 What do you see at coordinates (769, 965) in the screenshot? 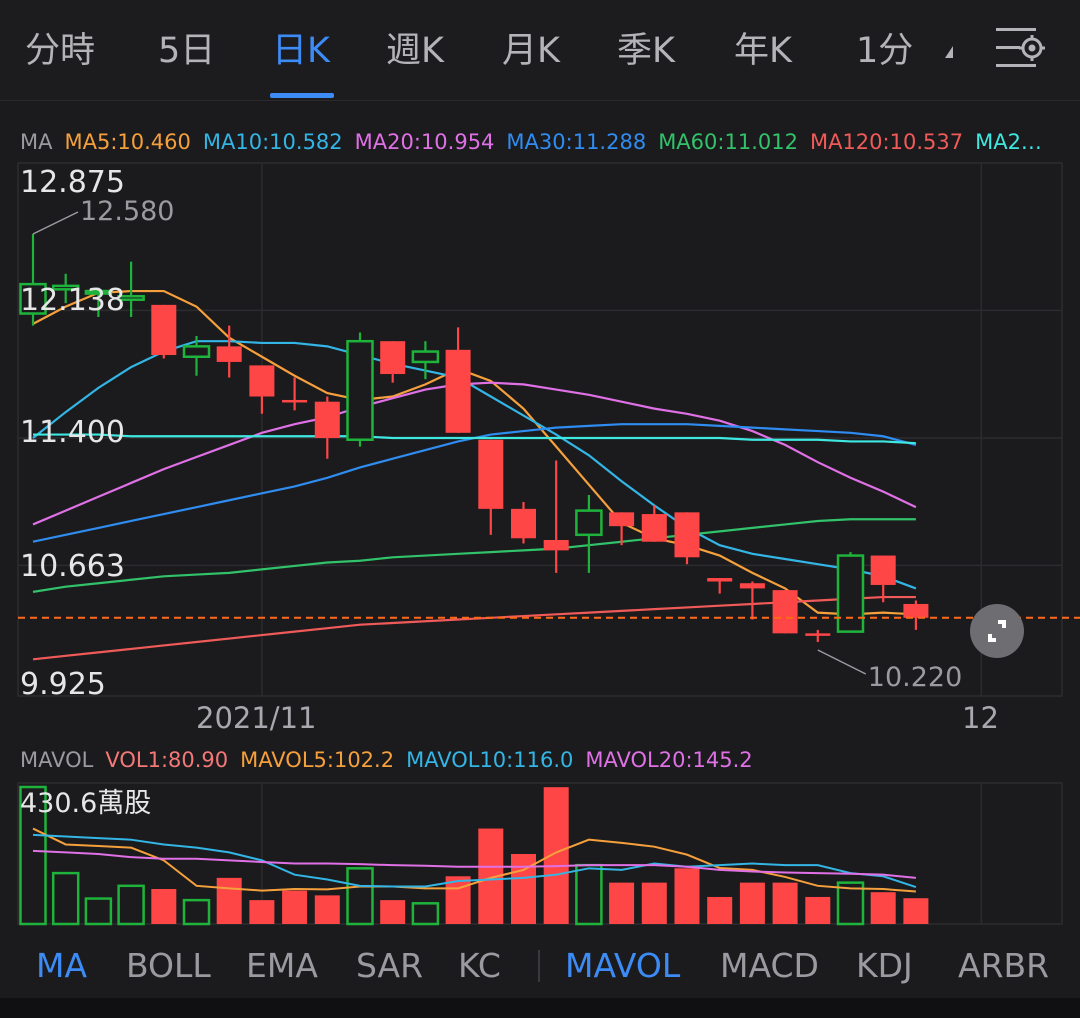
I see `tab-macd: MACD` at bounding box center [769, 965].